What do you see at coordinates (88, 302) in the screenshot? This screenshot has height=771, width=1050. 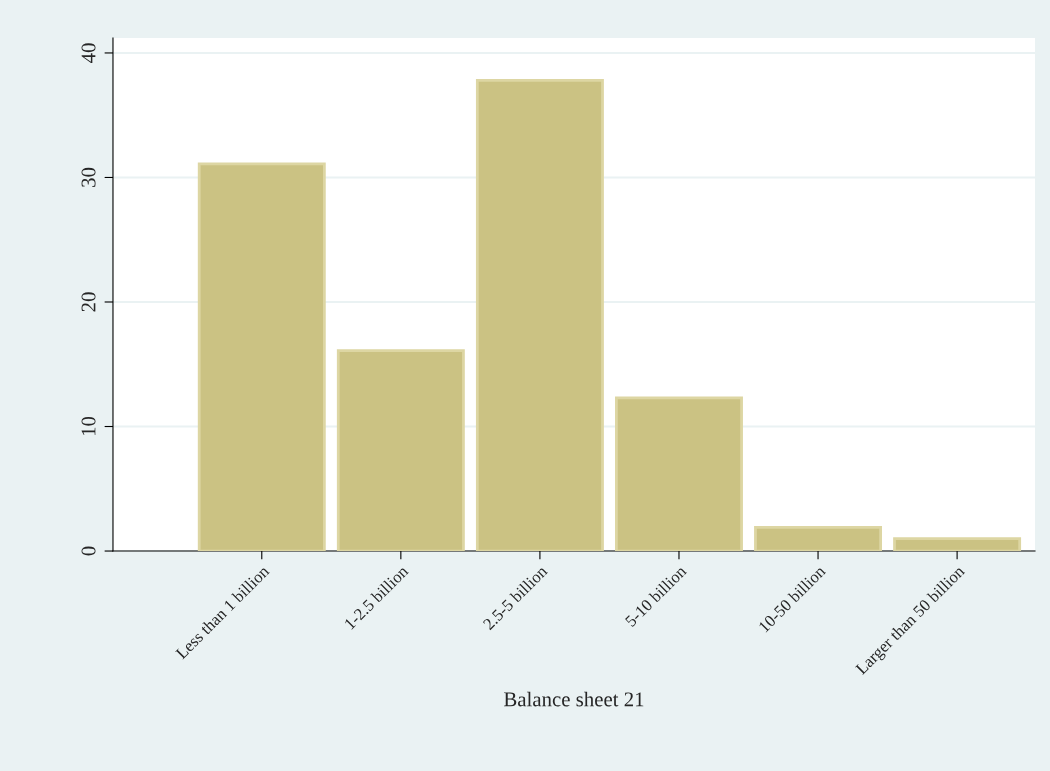 I see `y-tick-label: 20` at bounding box center [88, 302].